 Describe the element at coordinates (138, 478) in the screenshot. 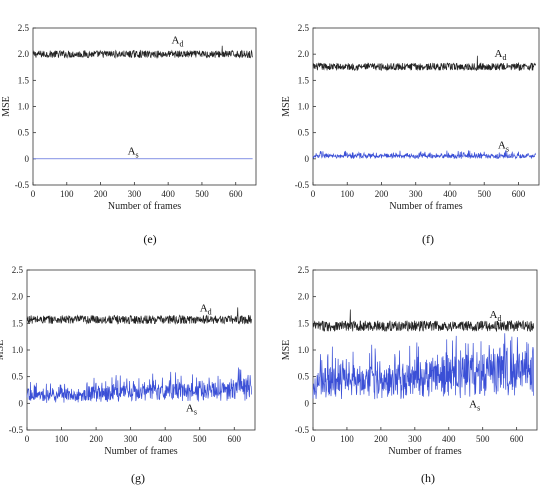

I see `panel-caption: (g)` at that location.